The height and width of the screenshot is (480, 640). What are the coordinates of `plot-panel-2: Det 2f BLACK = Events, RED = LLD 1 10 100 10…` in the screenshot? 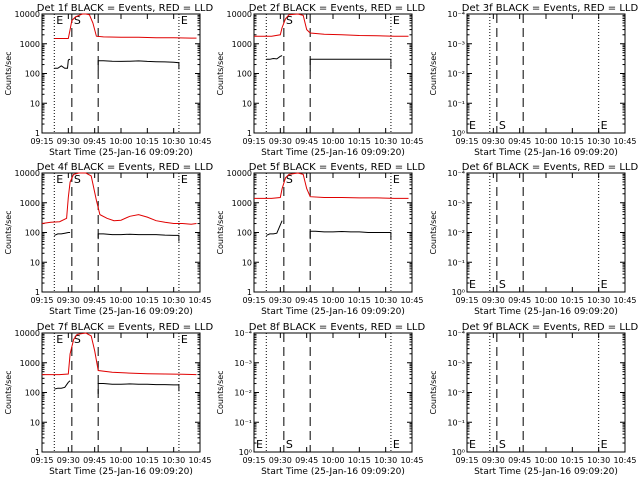 It's located at (320, 80).